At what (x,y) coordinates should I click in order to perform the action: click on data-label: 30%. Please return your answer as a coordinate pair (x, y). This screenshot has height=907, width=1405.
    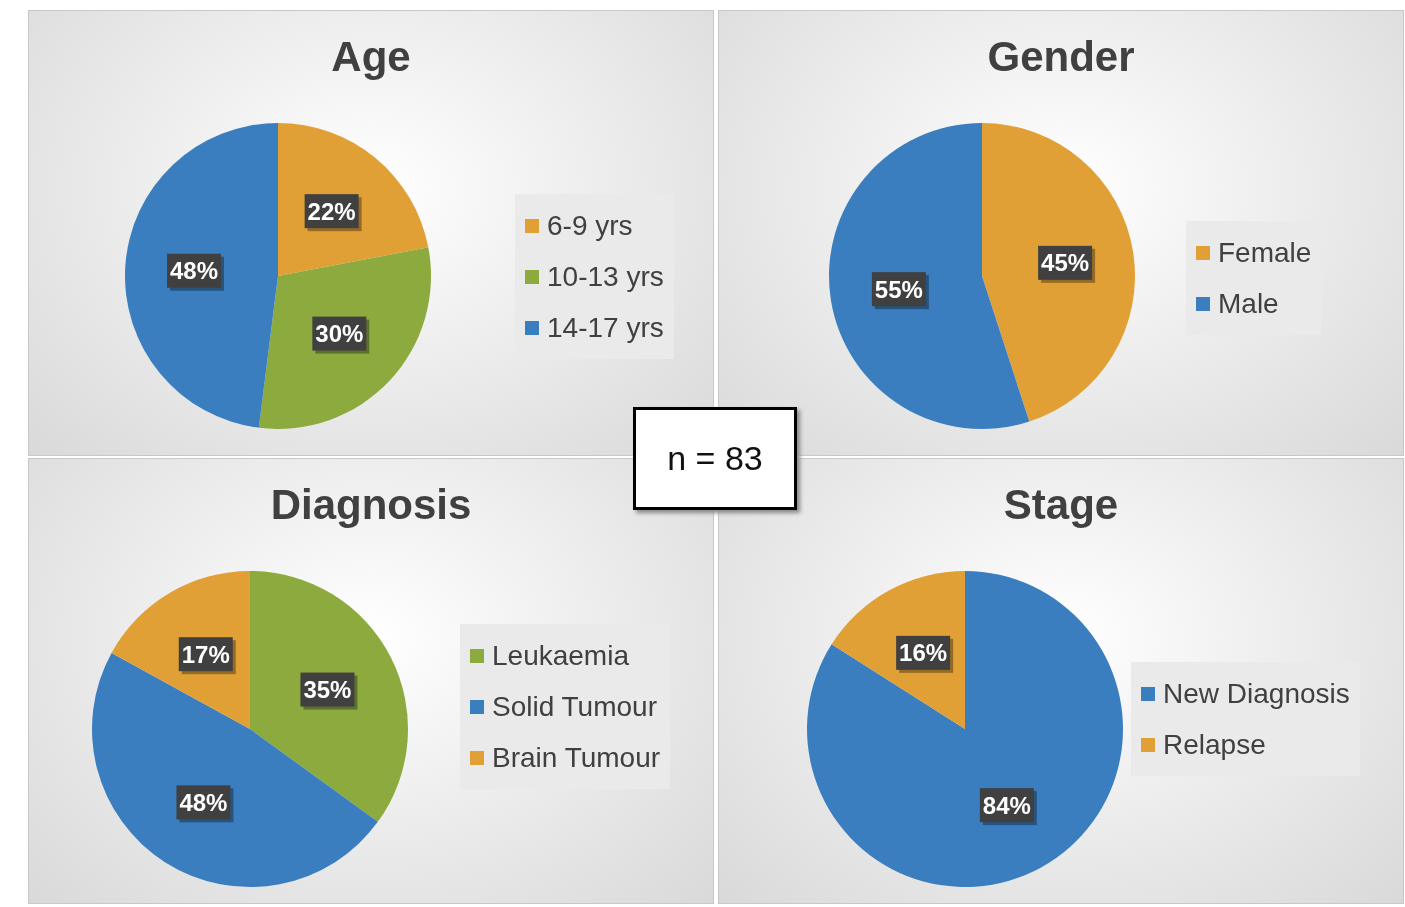
    Looking at the image, I should click on (339, 334).